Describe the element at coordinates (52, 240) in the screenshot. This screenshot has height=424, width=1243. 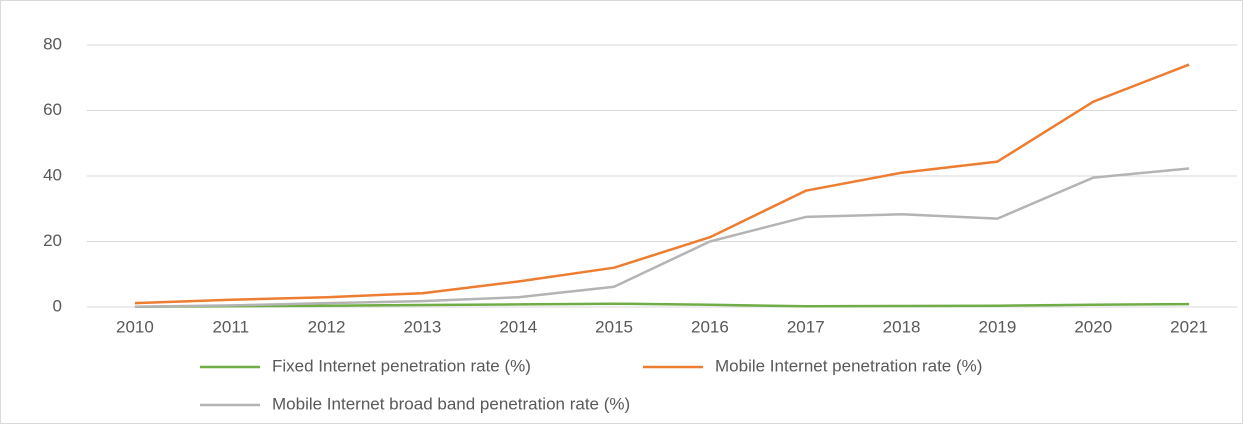
I see `y-tick-label: 20` at that location.